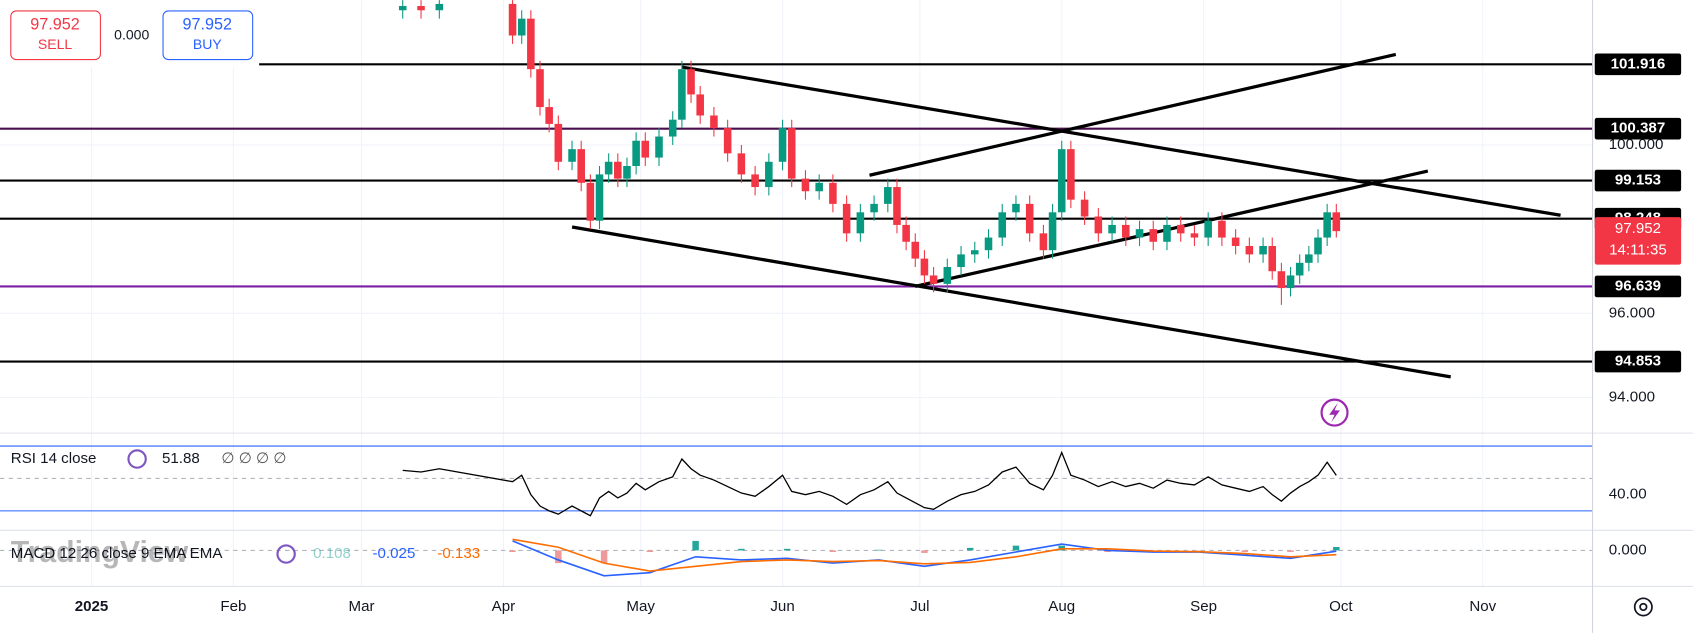  What do you see at coordinates (1334, 412) in the screenshot?
I see `lightning-icon` at bounding box center [1334, 412].